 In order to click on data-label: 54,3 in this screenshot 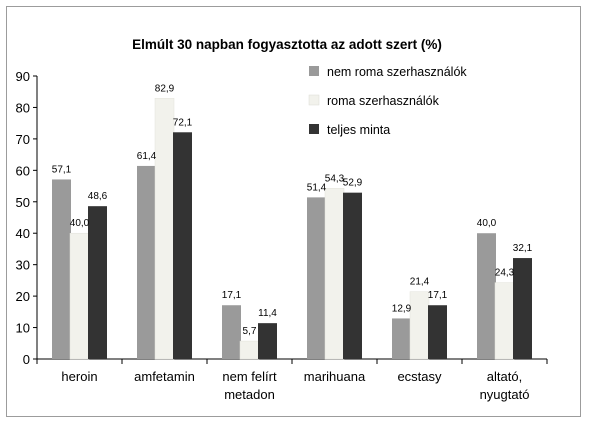, I will do `click(335, 178)`.